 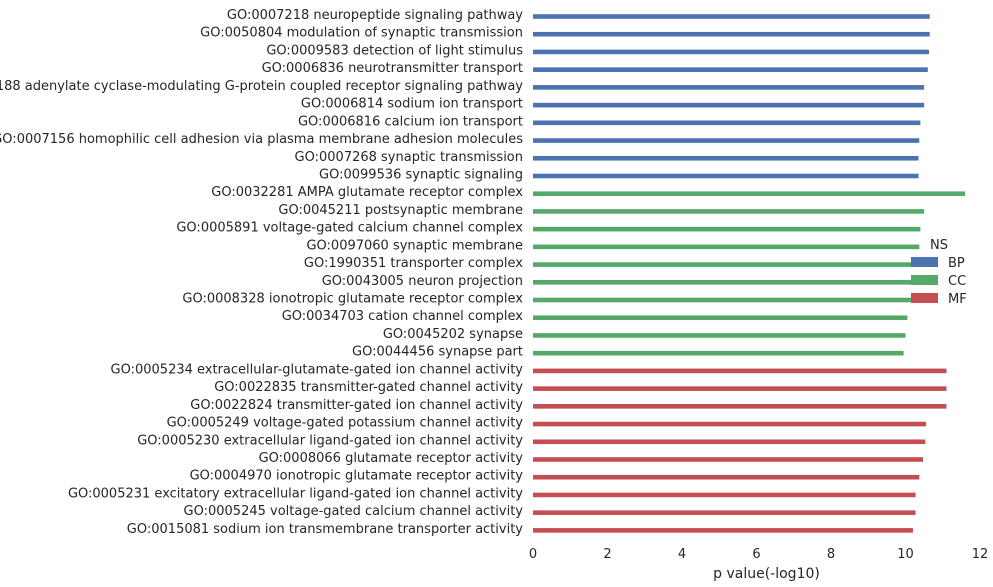 What do you see at coordinates (437, 352) in the screenshot?
I see `category-label: GO:0044456 synapse part` at bounding box center [437, 352].